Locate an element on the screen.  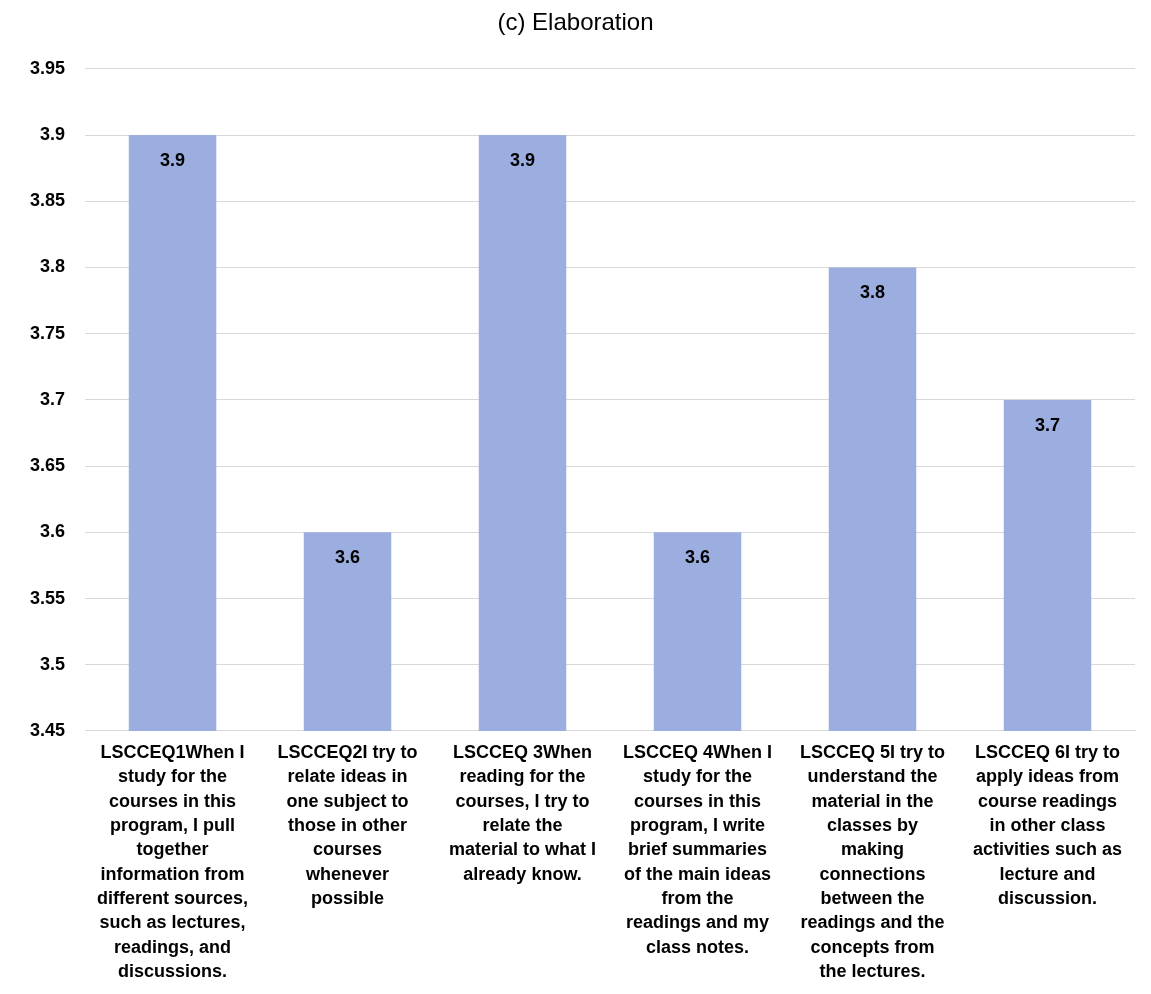
data-label: 3.7 is located at coordinates (1047, 424).